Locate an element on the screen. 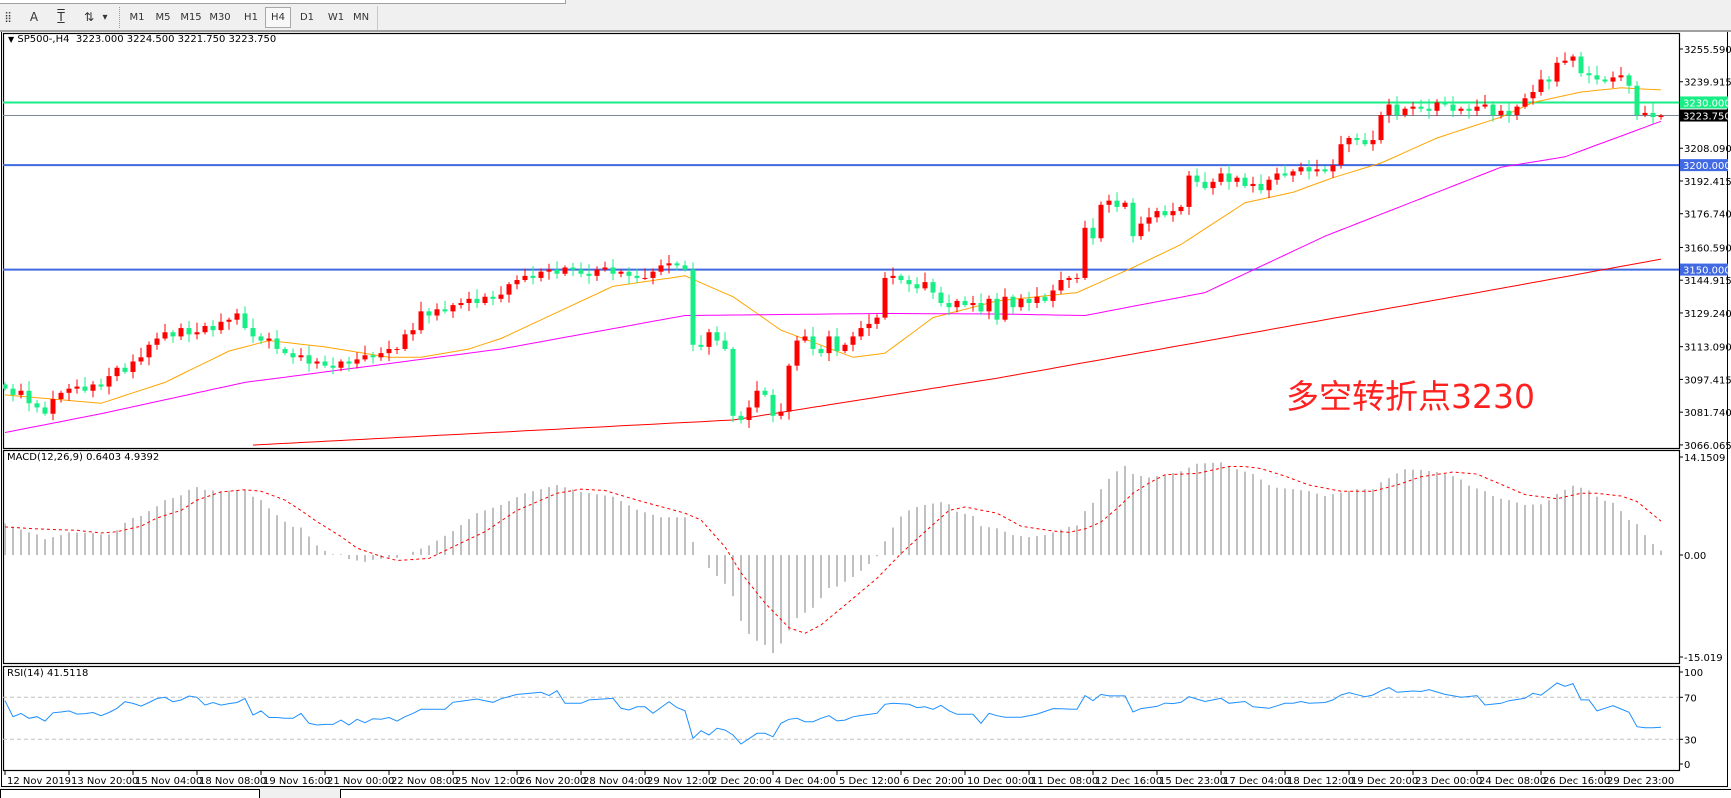 The width and height of the screenshot is (1731, 798). chart-annotation-text: 多空转折点3230 is located at coordinates (1410, 396).